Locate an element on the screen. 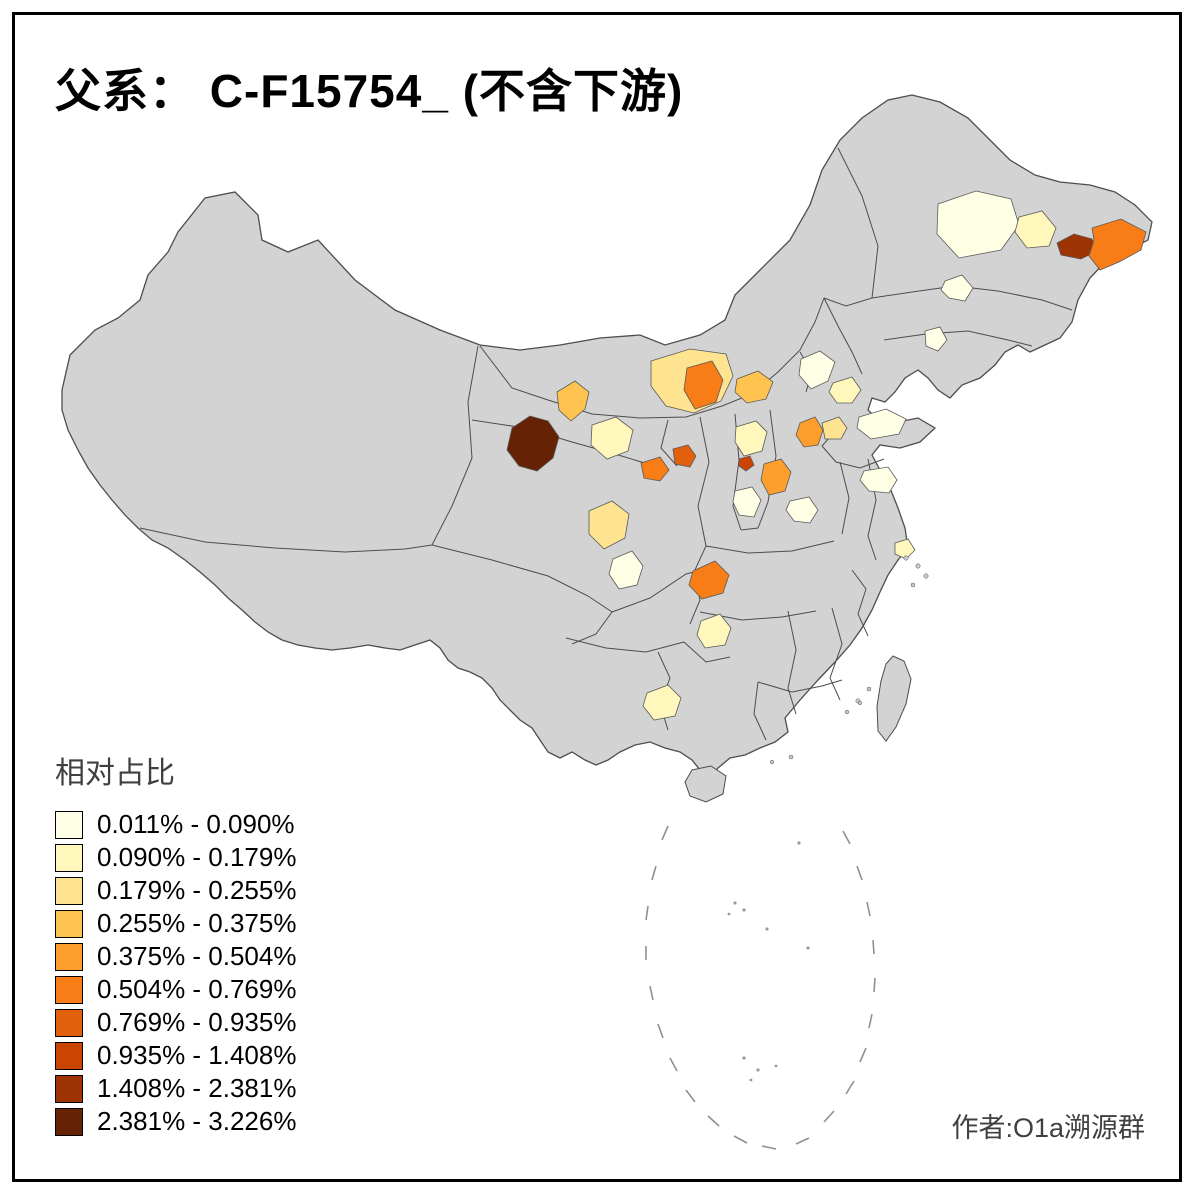  legend-label: 0.179% - 0.255% is located at coordinates (197, 890).